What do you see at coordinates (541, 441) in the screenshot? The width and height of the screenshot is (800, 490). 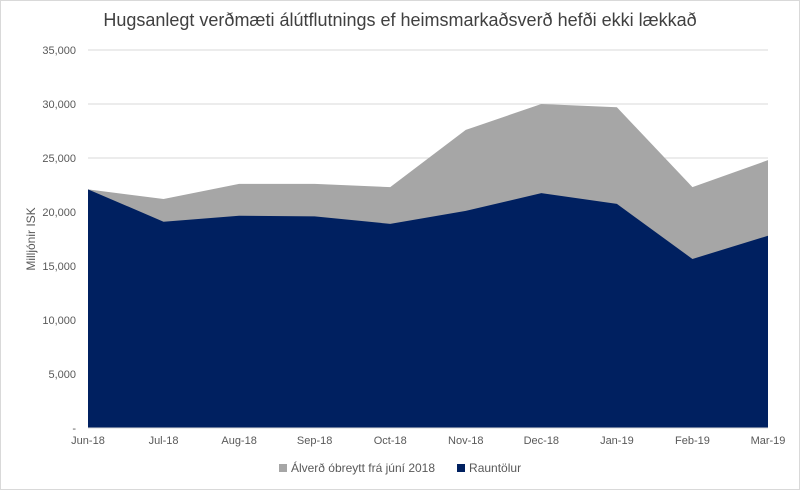 I see `x-tick-label: Dec-18` at bounding box center [541, 441].